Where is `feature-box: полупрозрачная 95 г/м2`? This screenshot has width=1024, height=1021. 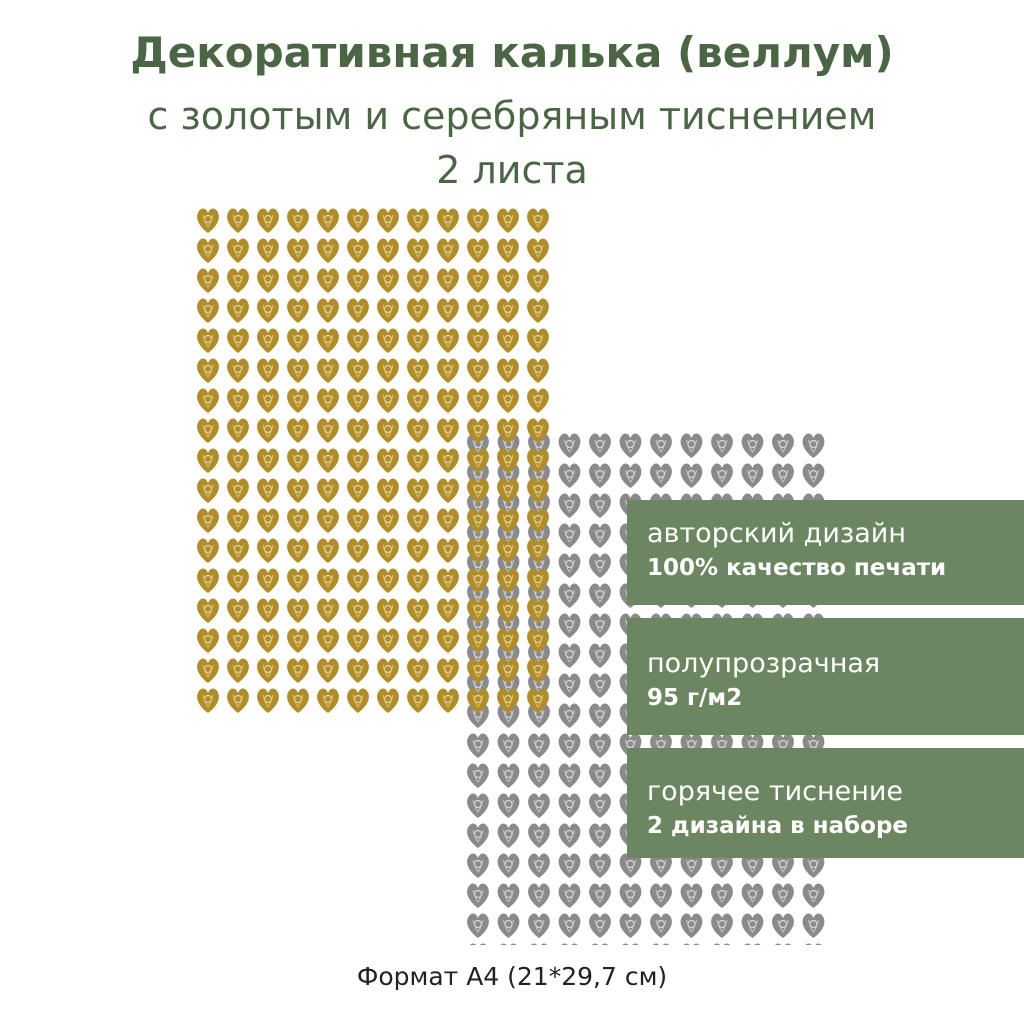
feature-box: полупрозрачная 95 г/м2 is located at coordinates (825, 676).